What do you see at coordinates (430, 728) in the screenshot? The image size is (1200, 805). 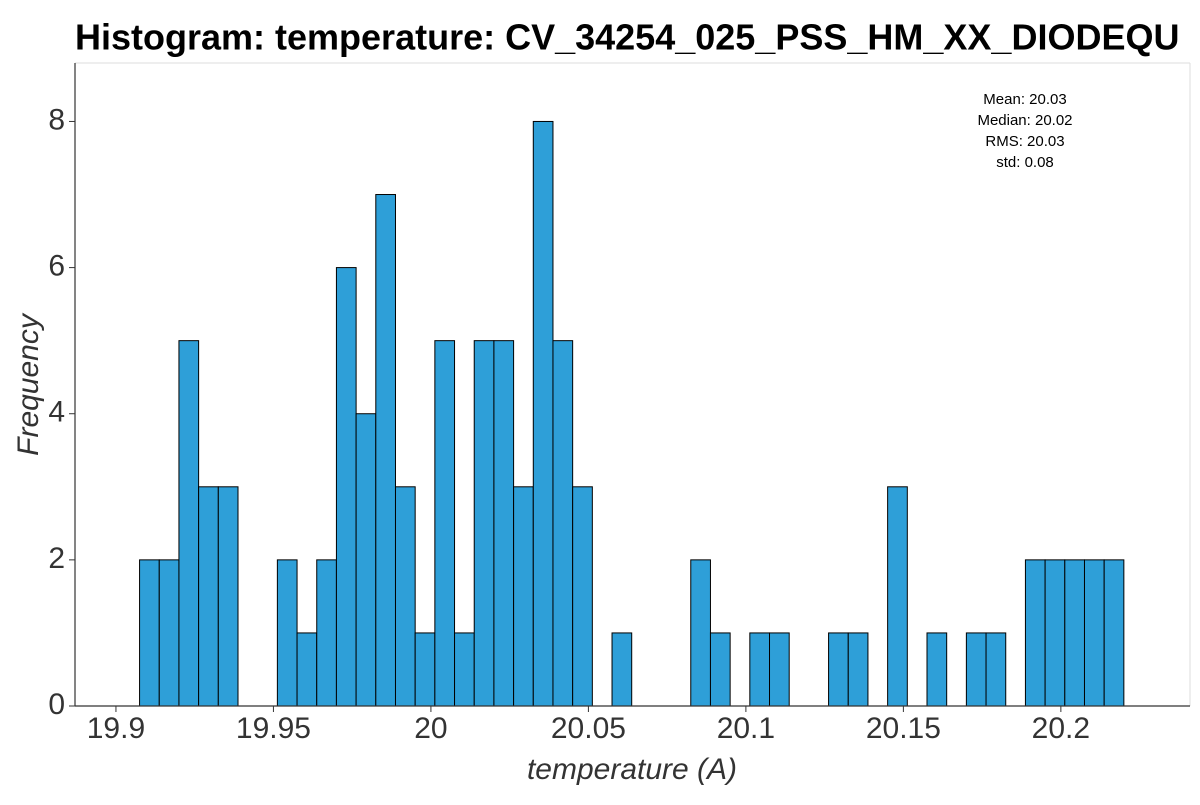 I see `x-tick-label: 20` at bounding box center [430, 728].